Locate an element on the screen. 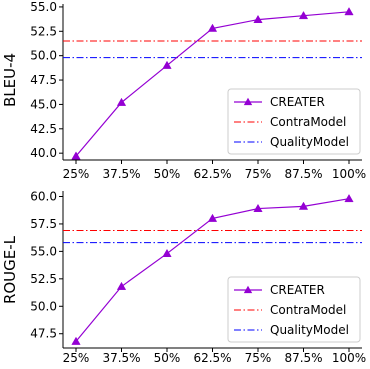  y-tick-label: 45.0 is located at coordinates (43, 104).